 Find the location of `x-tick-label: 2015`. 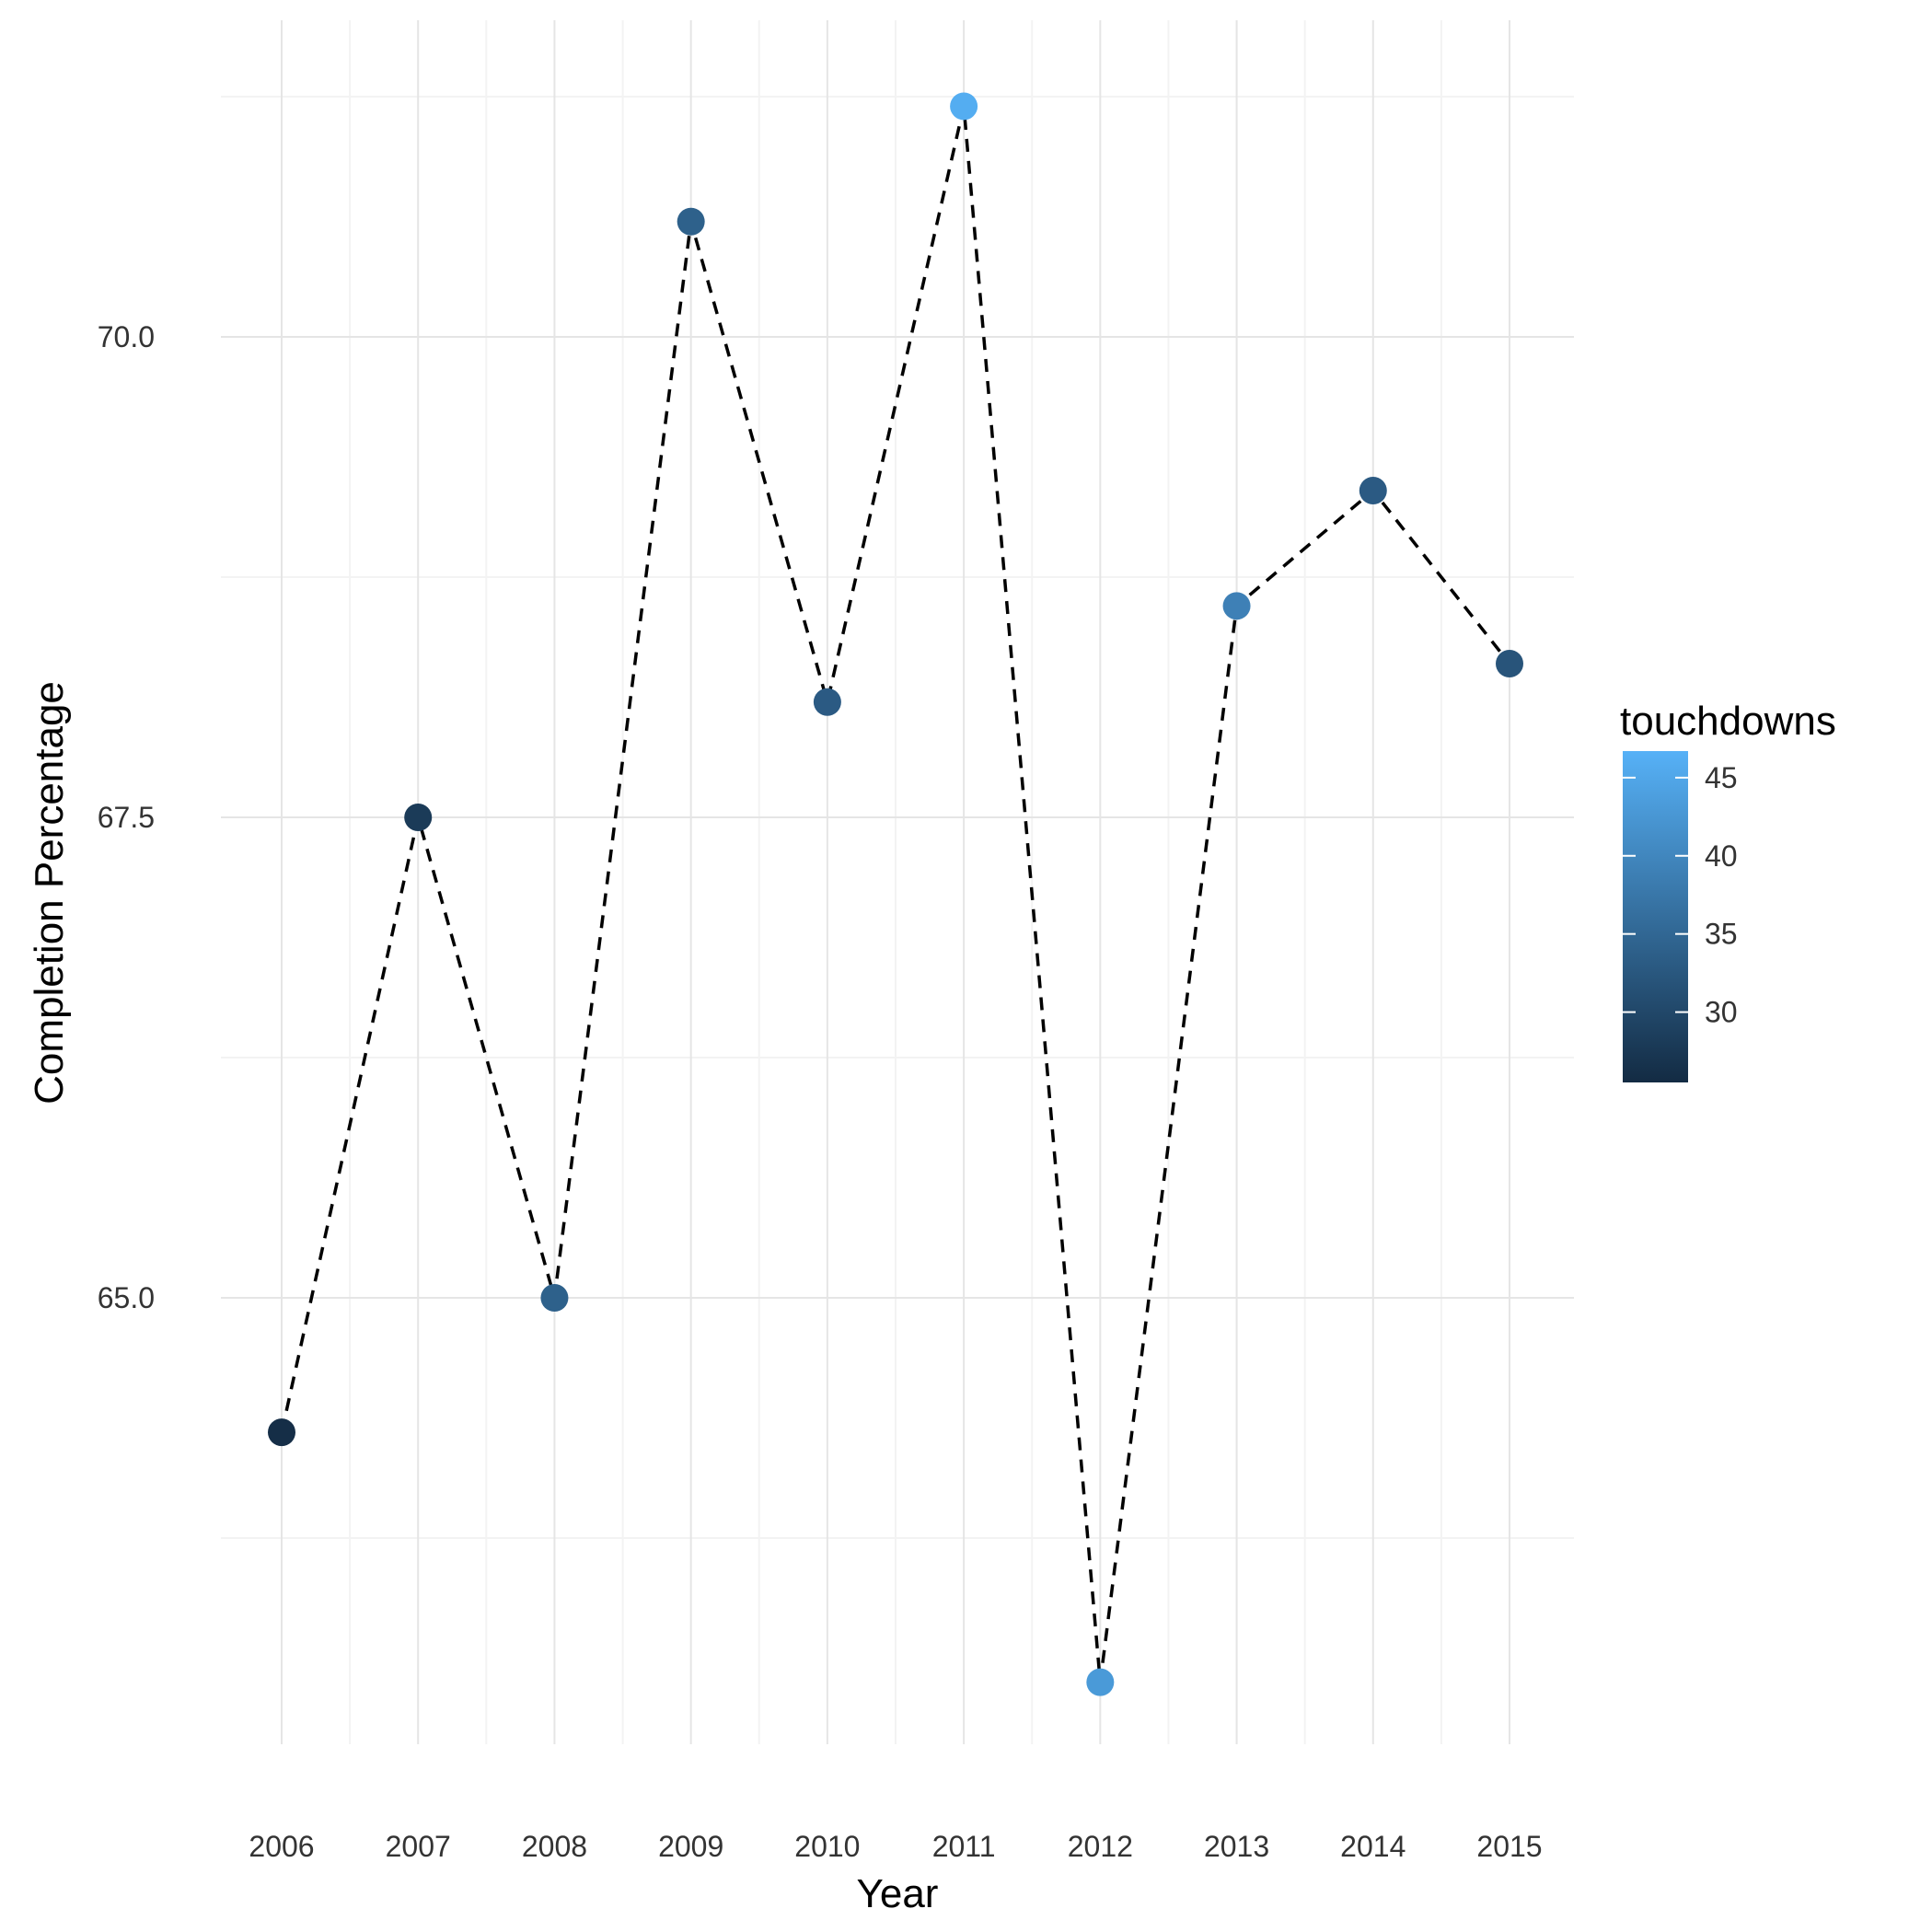

x-tick-label: 2015 is located at coordinates (1509, 1847).